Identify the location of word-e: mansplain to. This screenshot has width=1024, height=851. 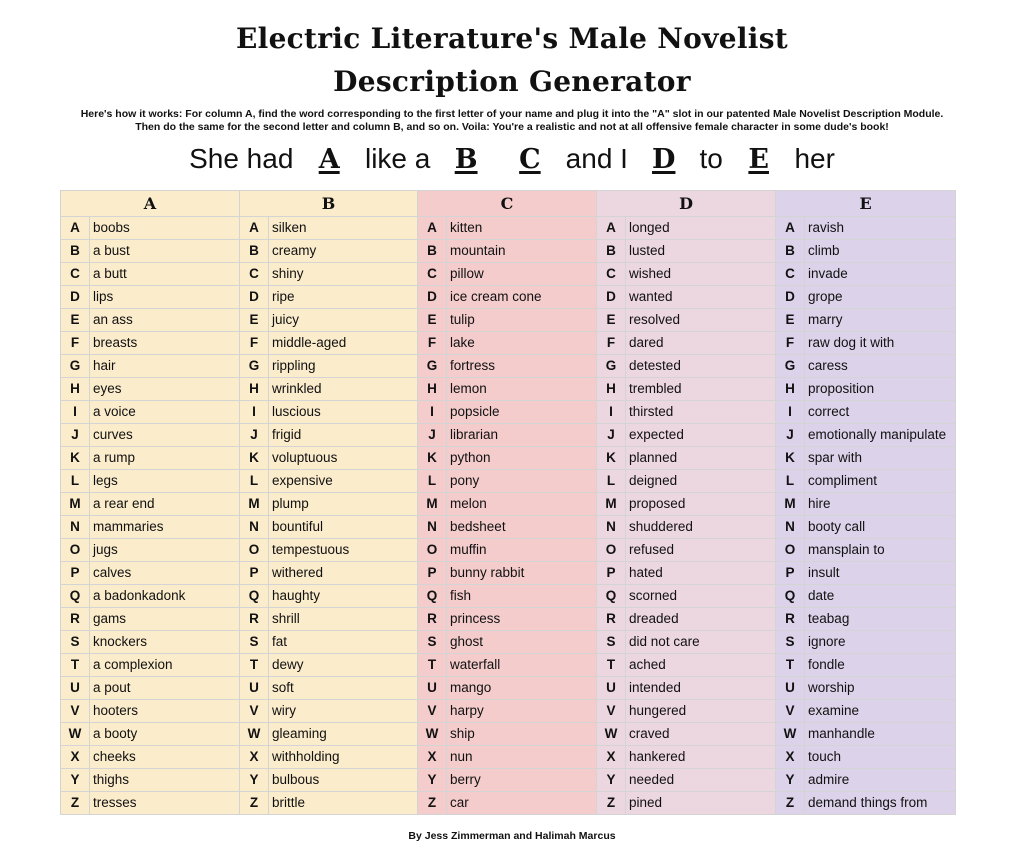
(880, 550).